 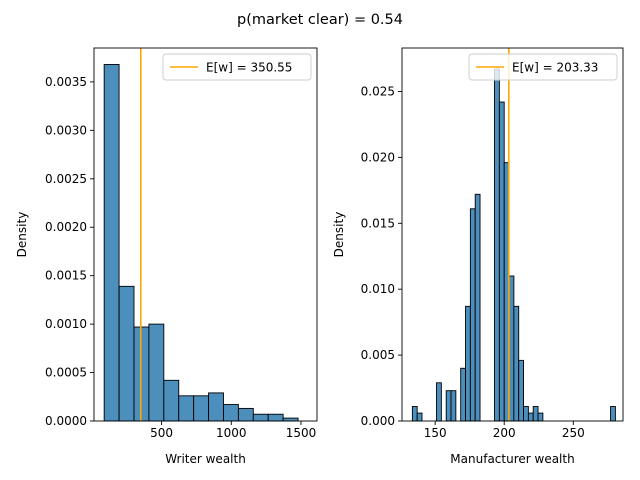 I want to click on y-tick-label: 0.005, so click(x=378, y=355).